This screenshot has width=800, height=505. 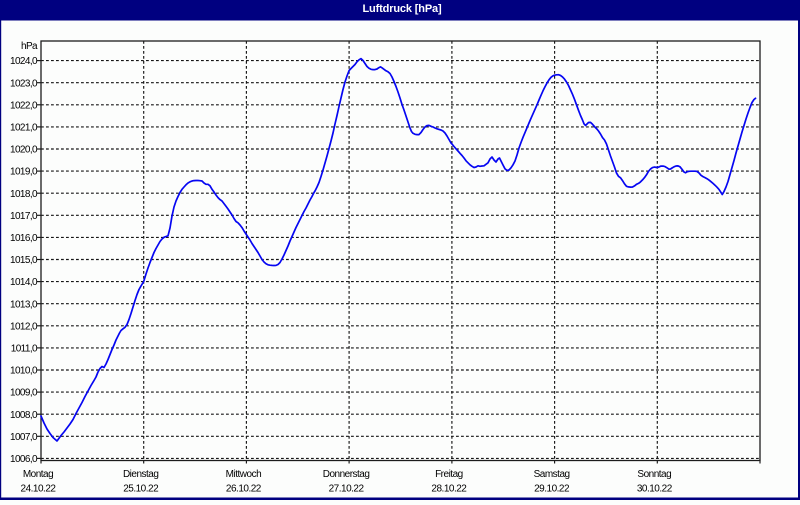 I want to click on svg-text: 1017,0, so click(x=24, y=216).